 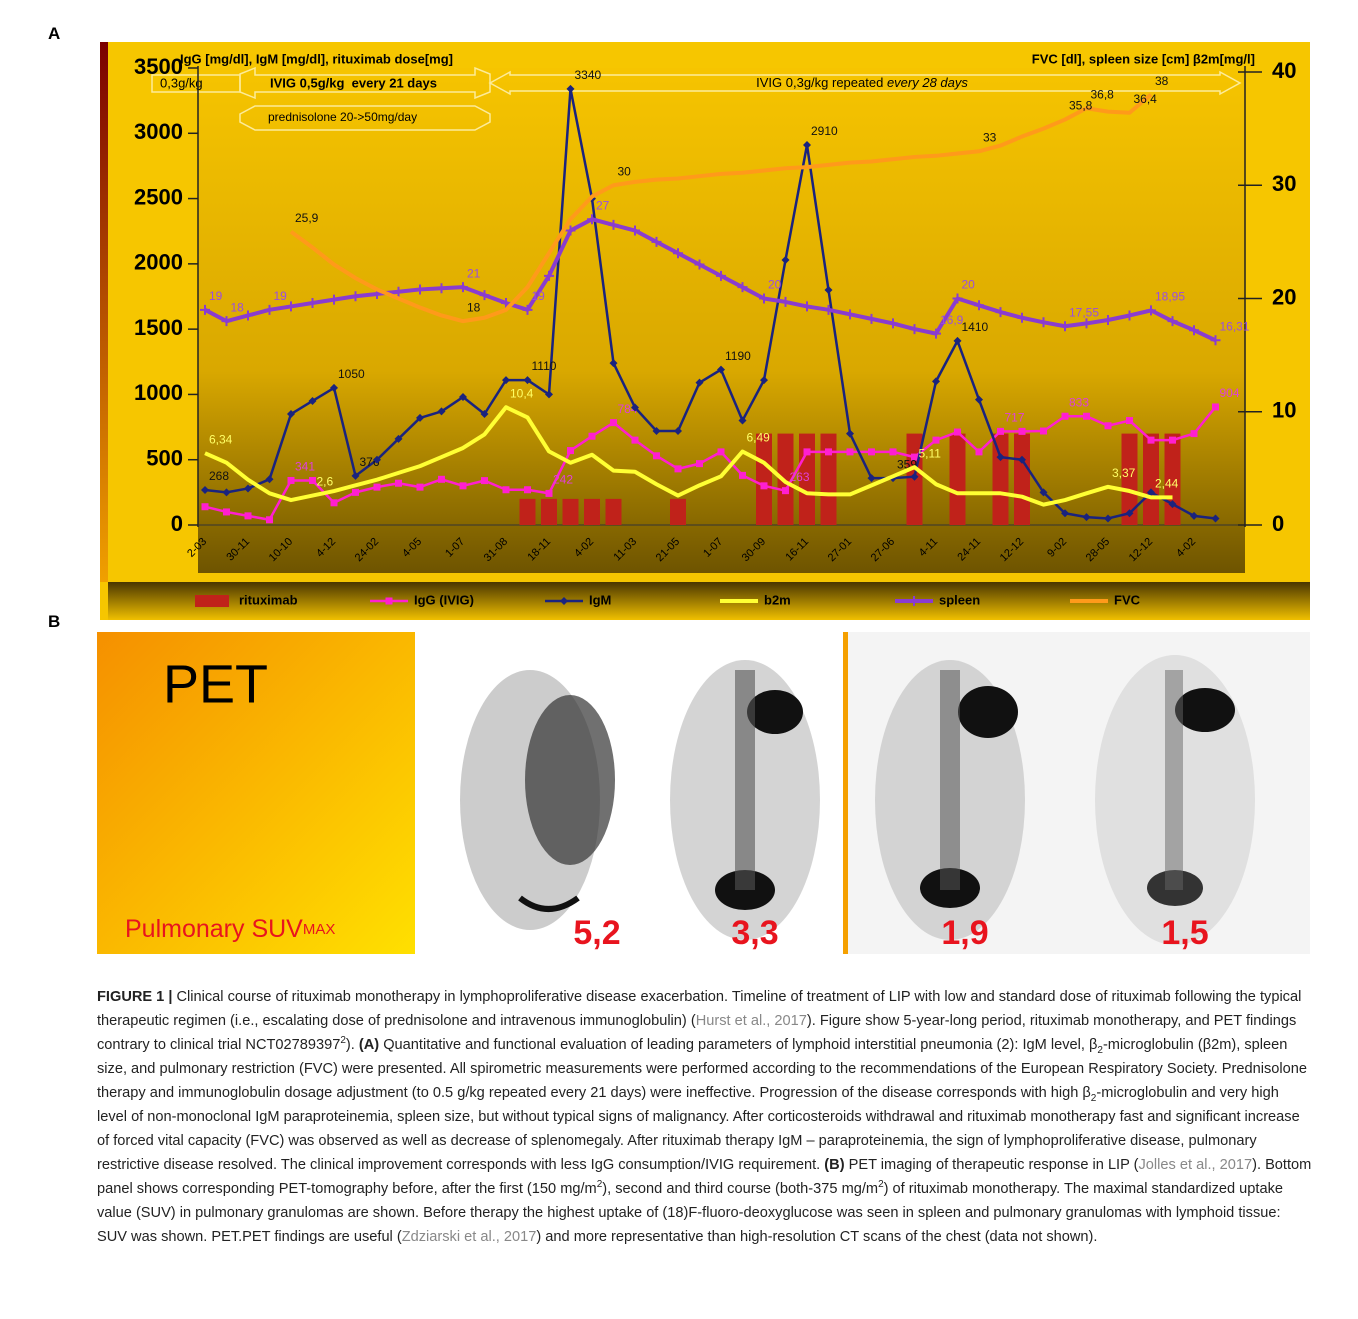 I want to click on annotation: prednisolone 20->50mg/day, so click(x=342, y=117).